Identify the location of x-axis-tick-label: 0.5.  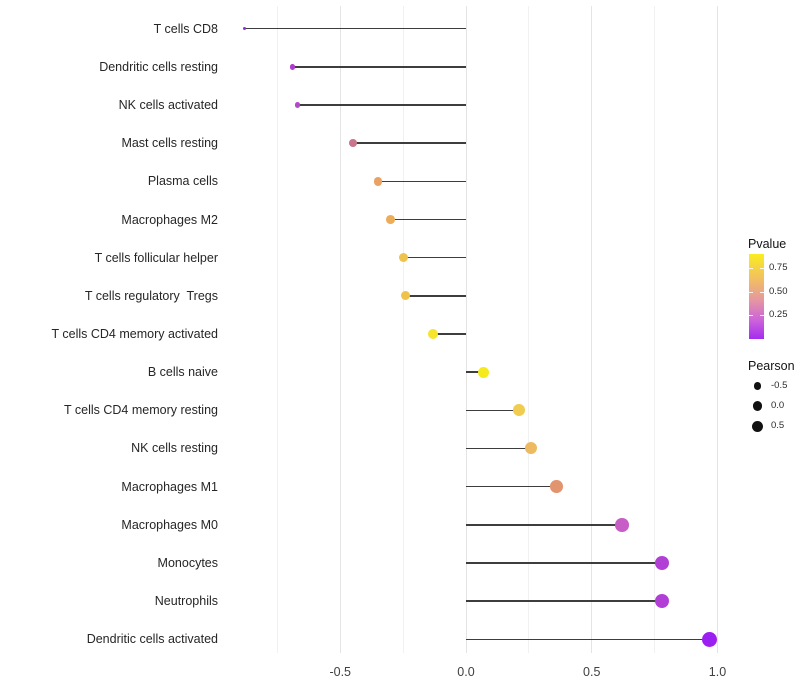
(592, 672).